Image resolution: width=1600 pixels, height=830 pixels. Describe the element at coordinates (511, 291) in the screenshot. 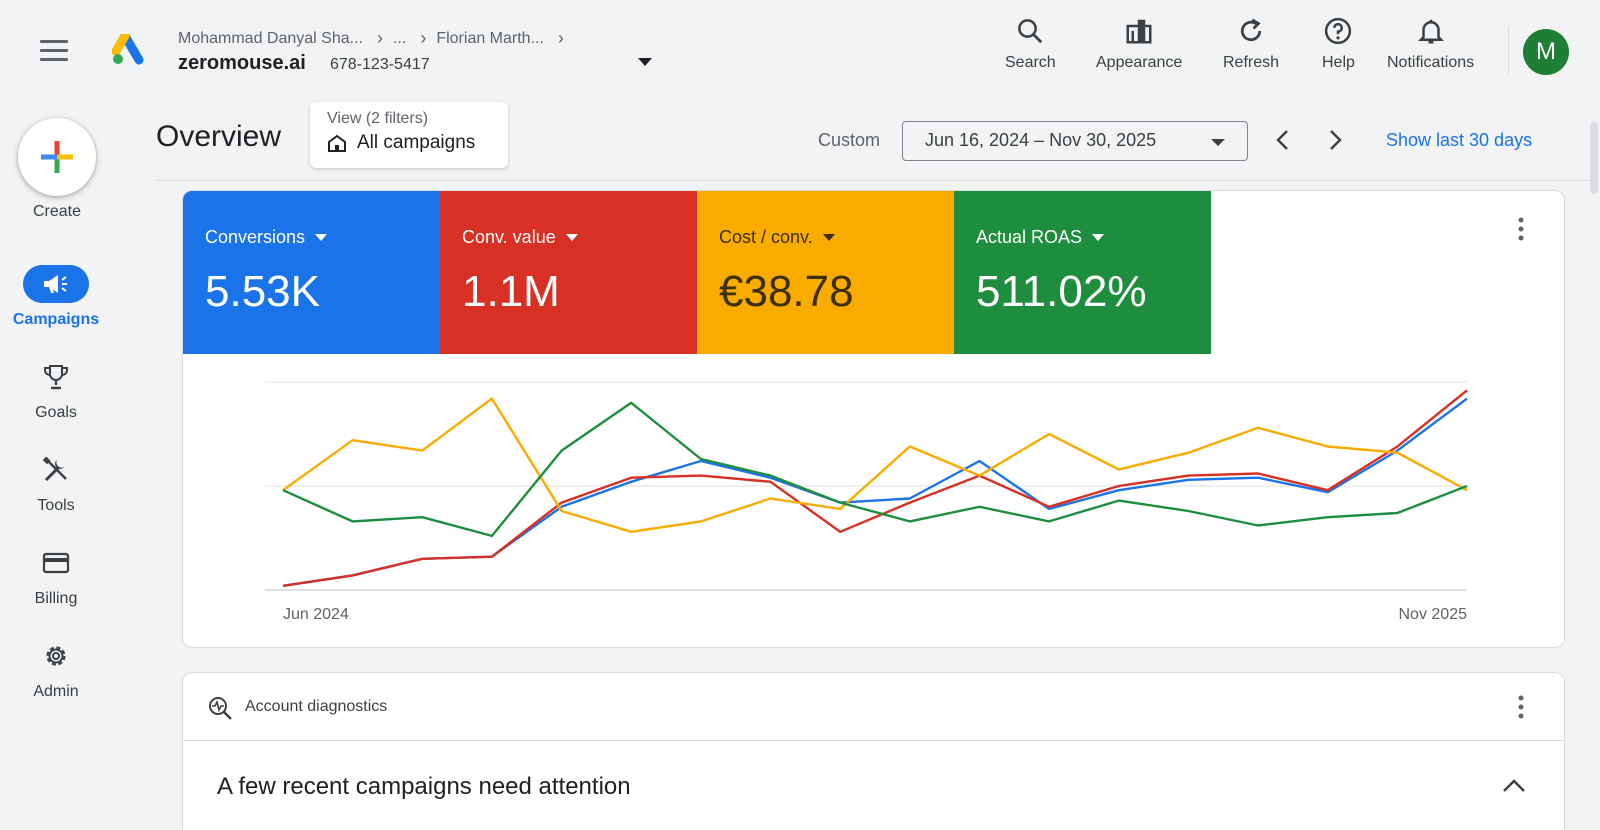

I see `metric-value: 1.1M` at that location.